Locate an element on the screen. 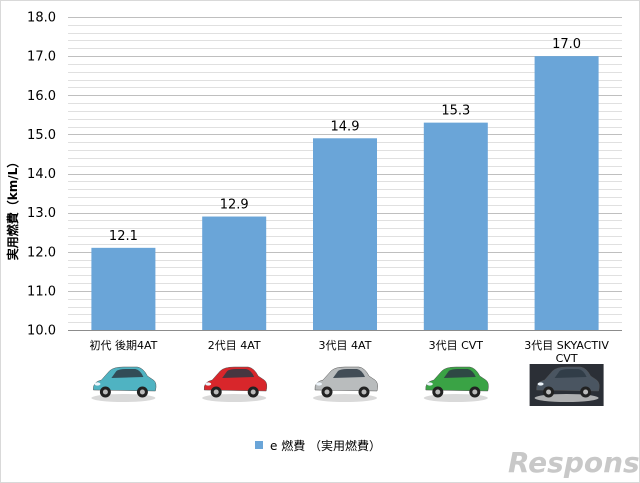  legend: e 燃費 （実用燃費） is located at coordinates (318, 445).